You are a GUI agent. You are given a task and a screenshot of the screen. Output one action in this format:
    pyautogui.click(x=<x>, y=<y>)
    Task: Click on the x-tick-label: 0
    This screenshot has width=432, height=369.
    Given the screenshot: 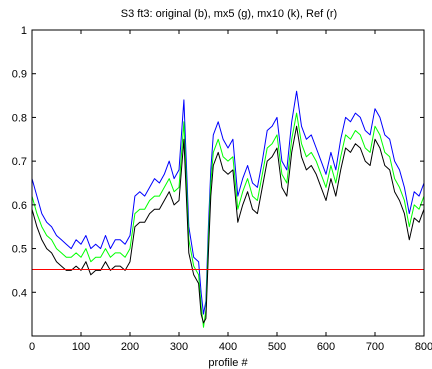 What is the action you would take?
    pyautogui.click(x=32, y=347)
    